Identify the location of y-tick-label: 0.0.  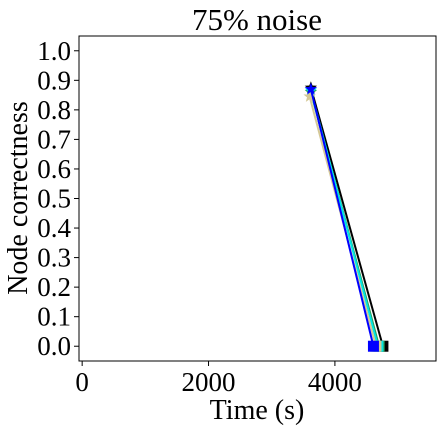
(54, 346).